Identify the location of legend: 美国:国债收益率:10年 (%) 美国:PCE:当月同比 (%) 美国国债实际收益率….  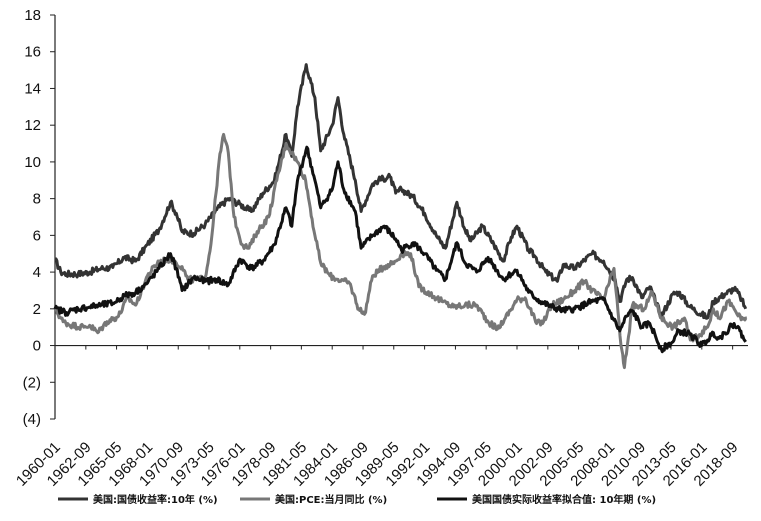
(357, 499).